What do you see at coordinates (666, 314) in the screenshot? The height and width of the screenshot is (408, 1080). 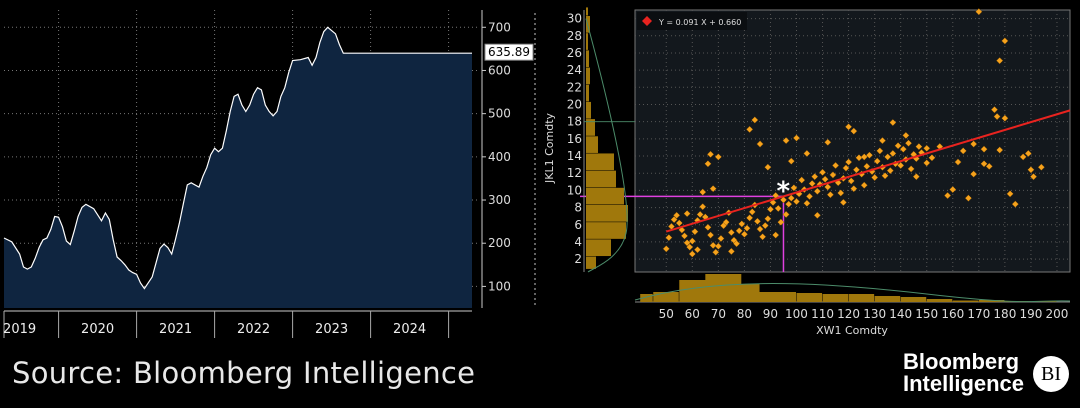 I see `x-tick-label: 50` at bounding box center [666, 314].